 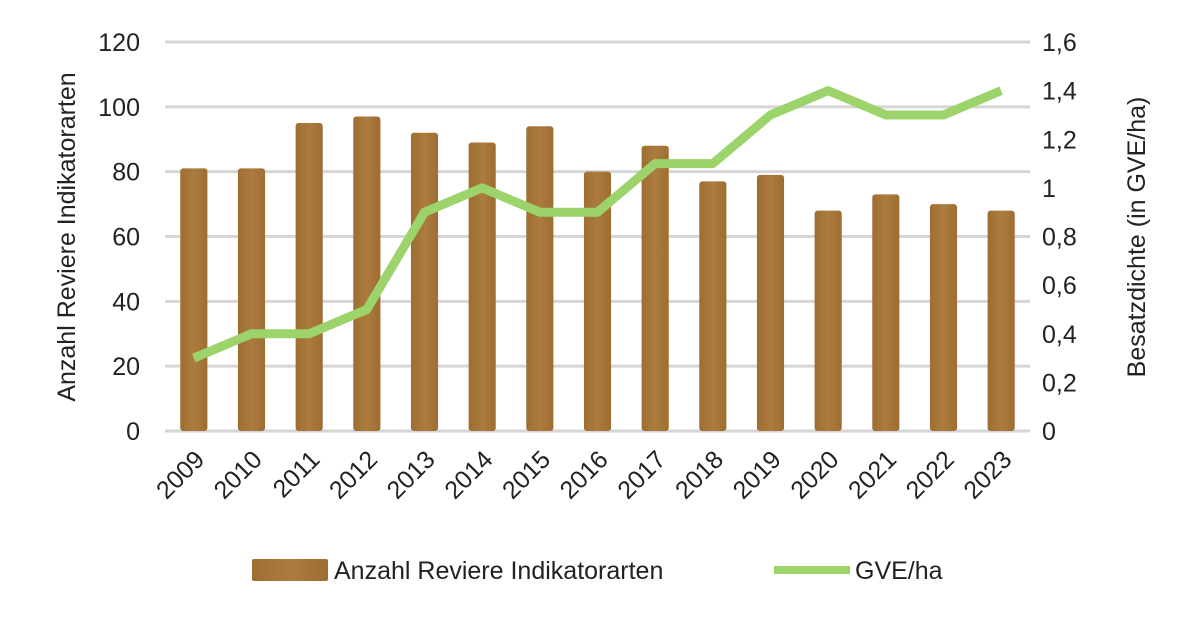 I want to click on y-tick-label: 40, so click(x=126, y=302).